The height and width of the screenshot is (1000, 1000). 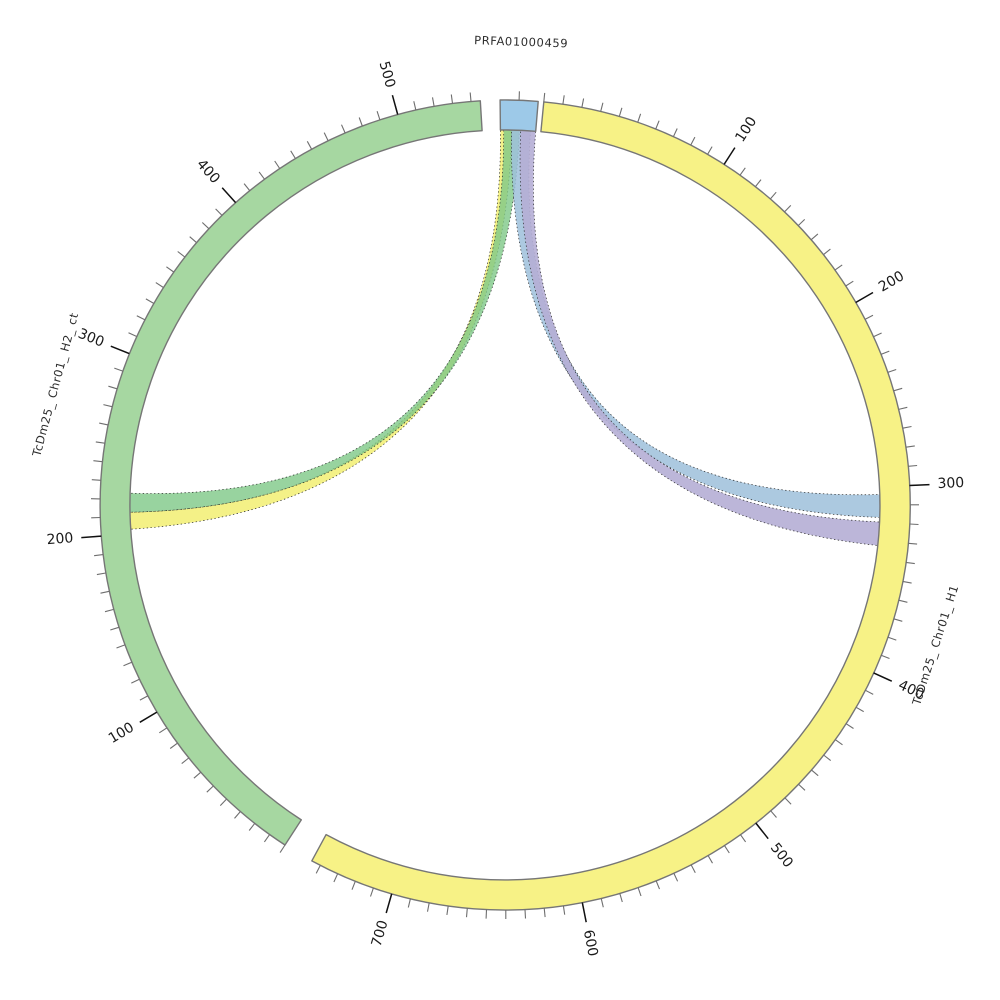 I want to click on segment-name-contig: PRFA01000459, so click(x=521, y=41).